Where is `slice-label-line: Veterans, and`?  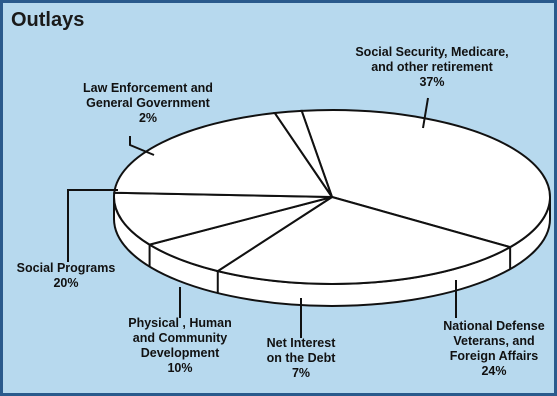 slice-label-line: Veterans, and is located at coordinates (493, 341).